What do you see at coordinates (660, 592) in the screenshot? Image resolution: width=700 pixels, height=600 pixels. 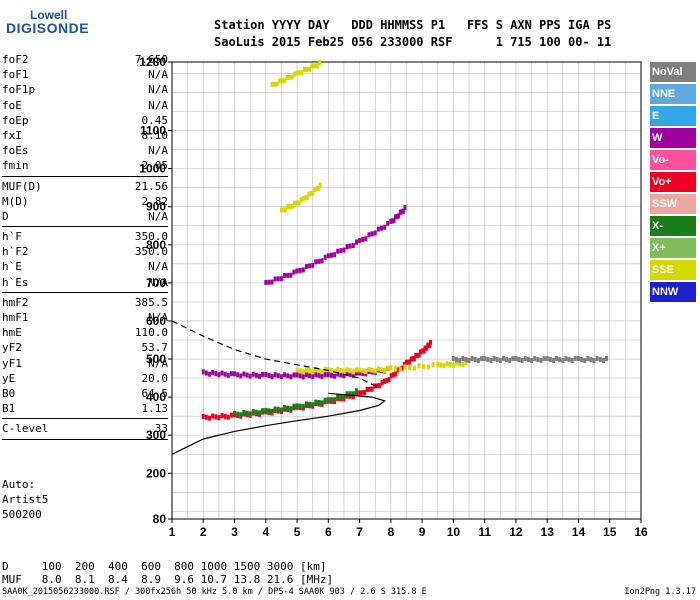 I see `version-label: Ion2Png 1.3.17` at bounding box center [660, 592].